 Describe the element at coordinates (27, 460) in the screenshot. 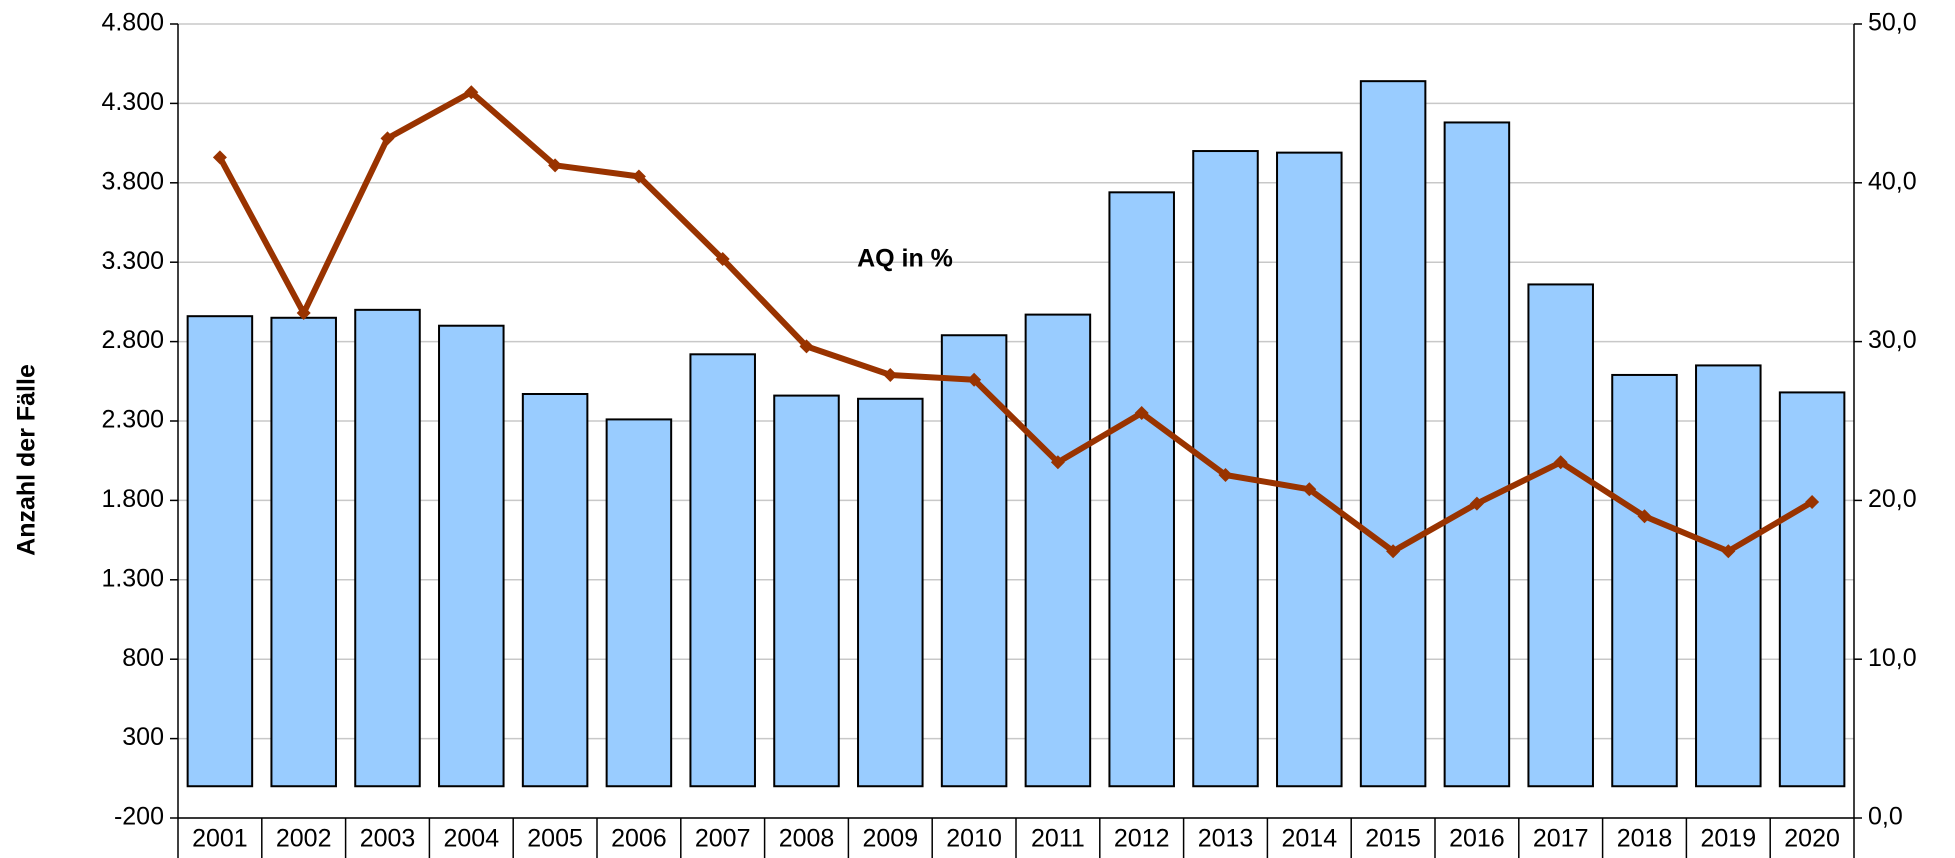

I see `y-axis-label: Anzahl der Fälle` at that location.